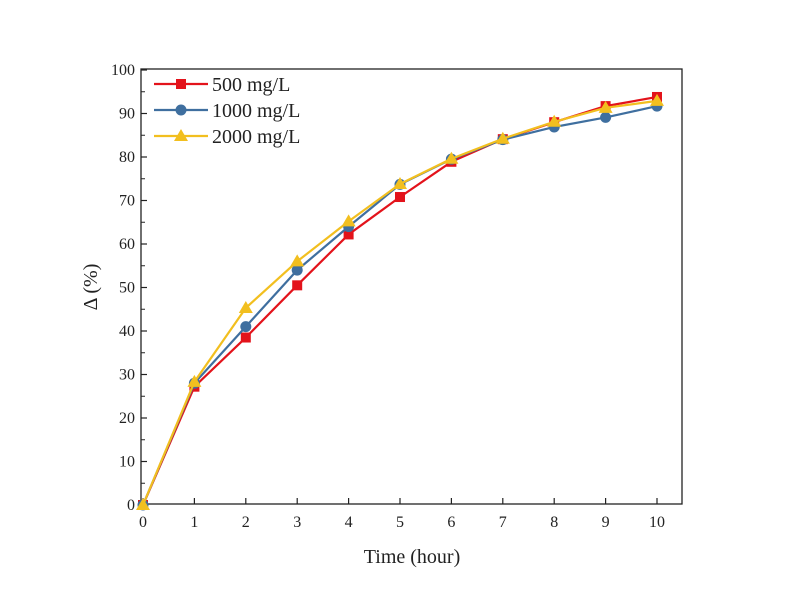 Image resolution: width=793 pixels, height=607 pixels. What do you see at coordinates (657, 522) in the screenshot?
I see `x-tick-label: 10` at bounding box center [657, 522].